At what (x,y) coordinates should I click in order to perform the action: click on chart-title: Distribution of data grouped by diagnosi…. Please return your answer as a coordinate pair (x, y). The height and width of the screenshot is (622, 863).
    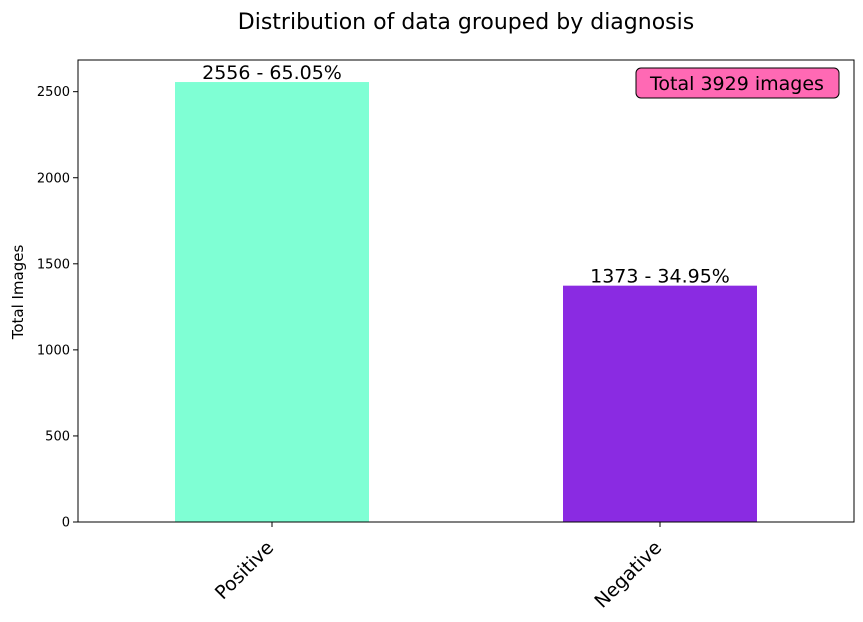
    Looking at the image, I should click on (466, 22).